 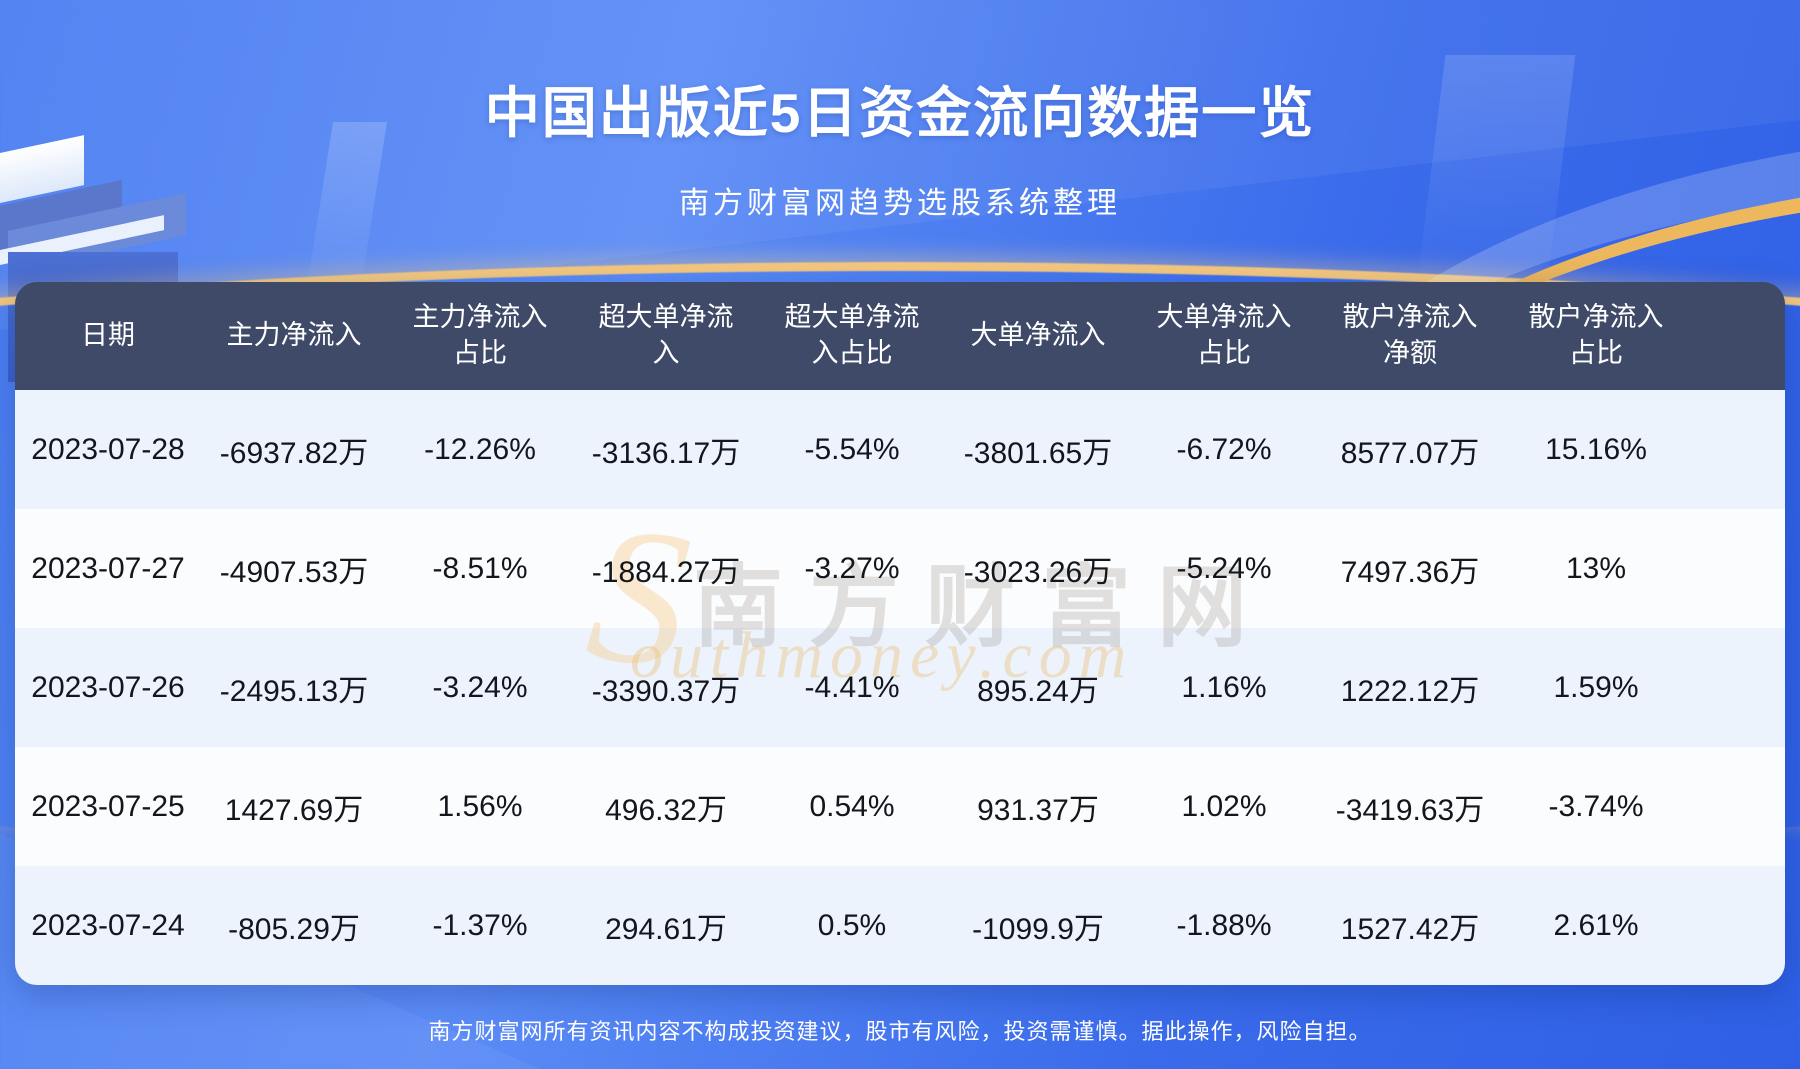 I want to click on table-cell: 294.61万, so click(x=666, y=929).